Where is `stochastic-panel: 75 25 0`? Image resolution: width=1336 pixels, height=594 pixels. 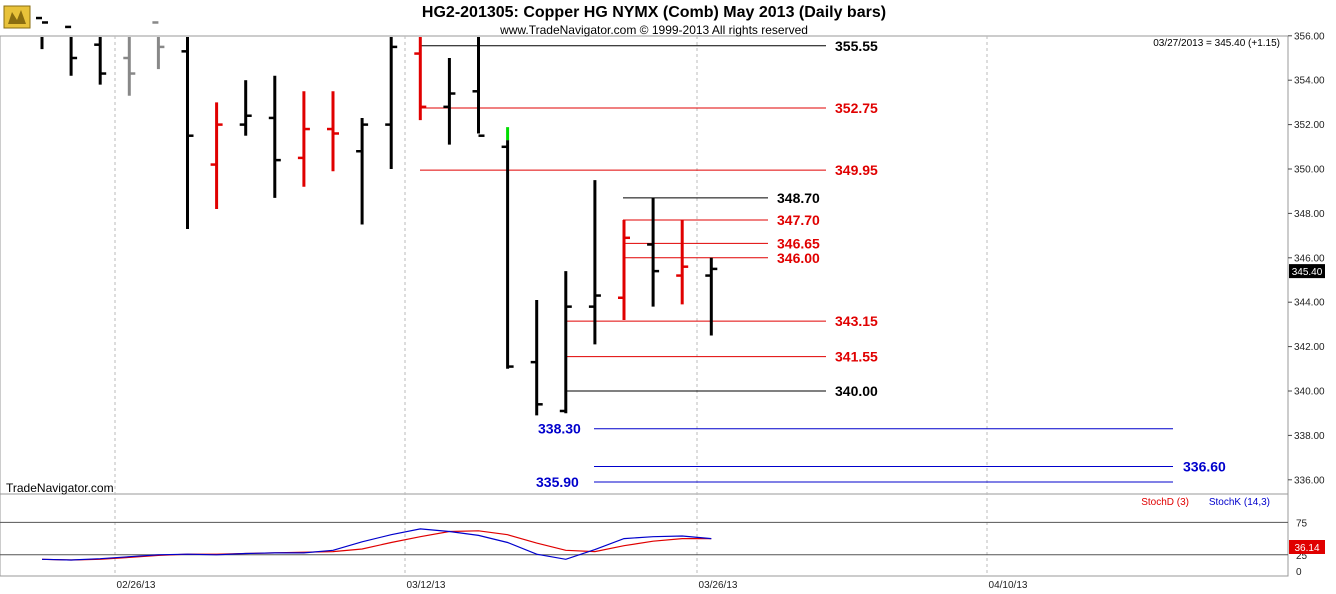 stochastic-panel: 75 25 0 is located at coordinates (654, 548).